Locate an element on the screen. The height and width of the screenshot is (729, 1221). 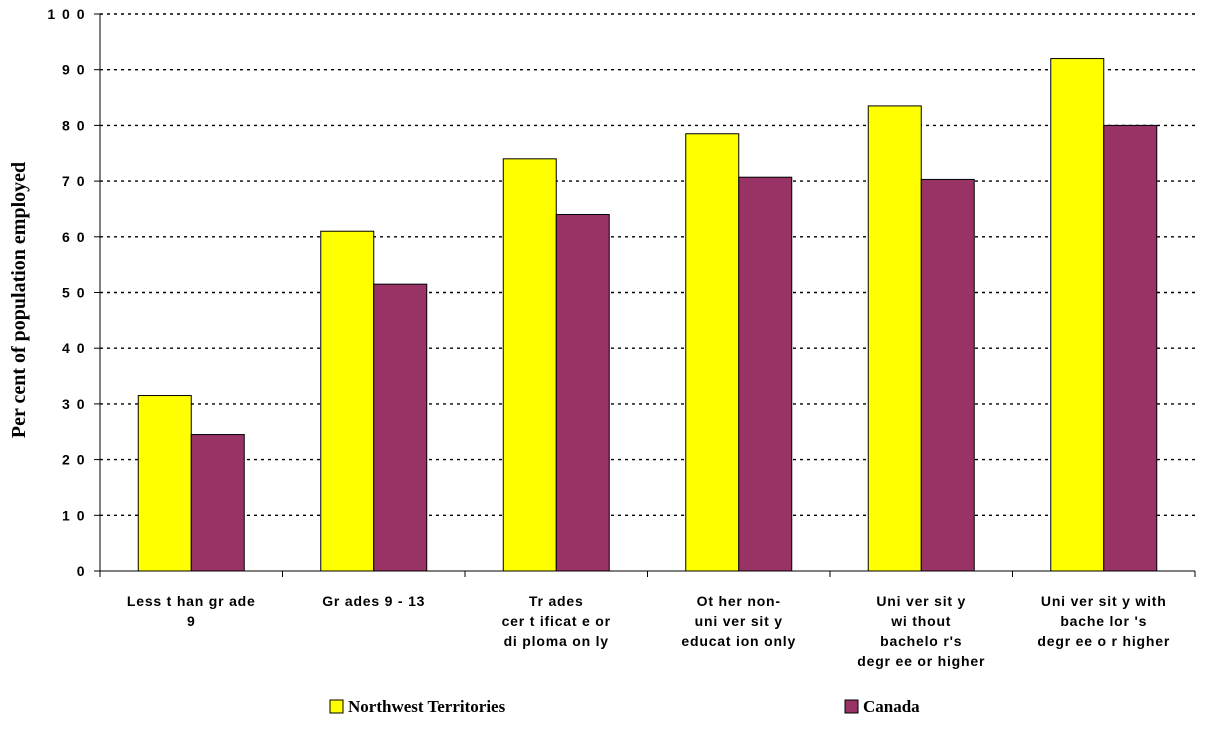
y-tick-label: 0 is located at coordinates (81, 571).